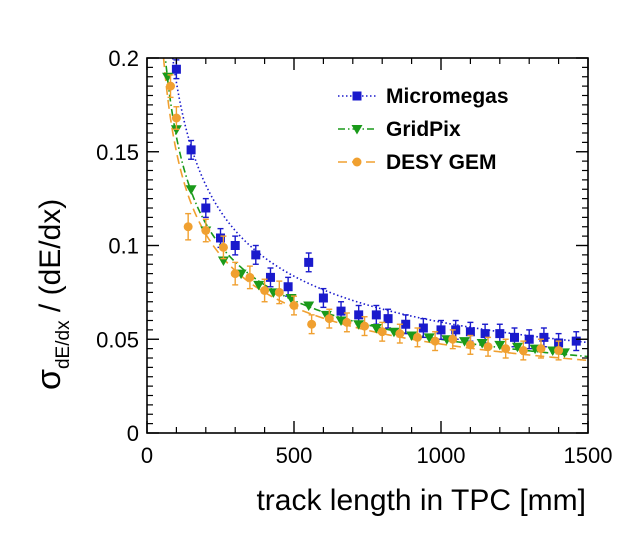  I want to click on y-axis-title-subscript: dE/dx, so click(63, 344).